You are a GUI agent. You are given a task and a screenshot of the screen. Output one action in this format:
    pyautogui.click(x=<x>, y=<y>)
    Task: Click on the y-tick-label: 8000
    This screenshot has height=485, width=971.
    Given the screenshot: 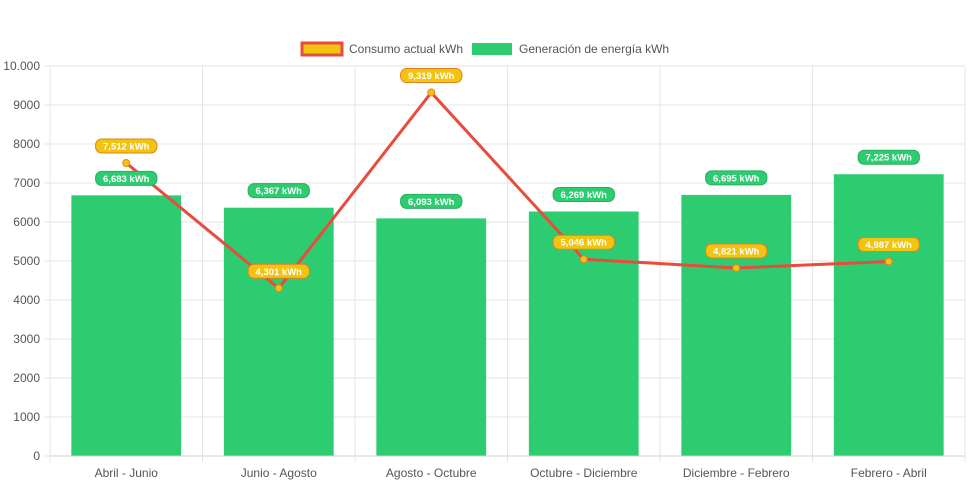 What is the action you would take?
    pyautogui.click(x=26, y=144)
    